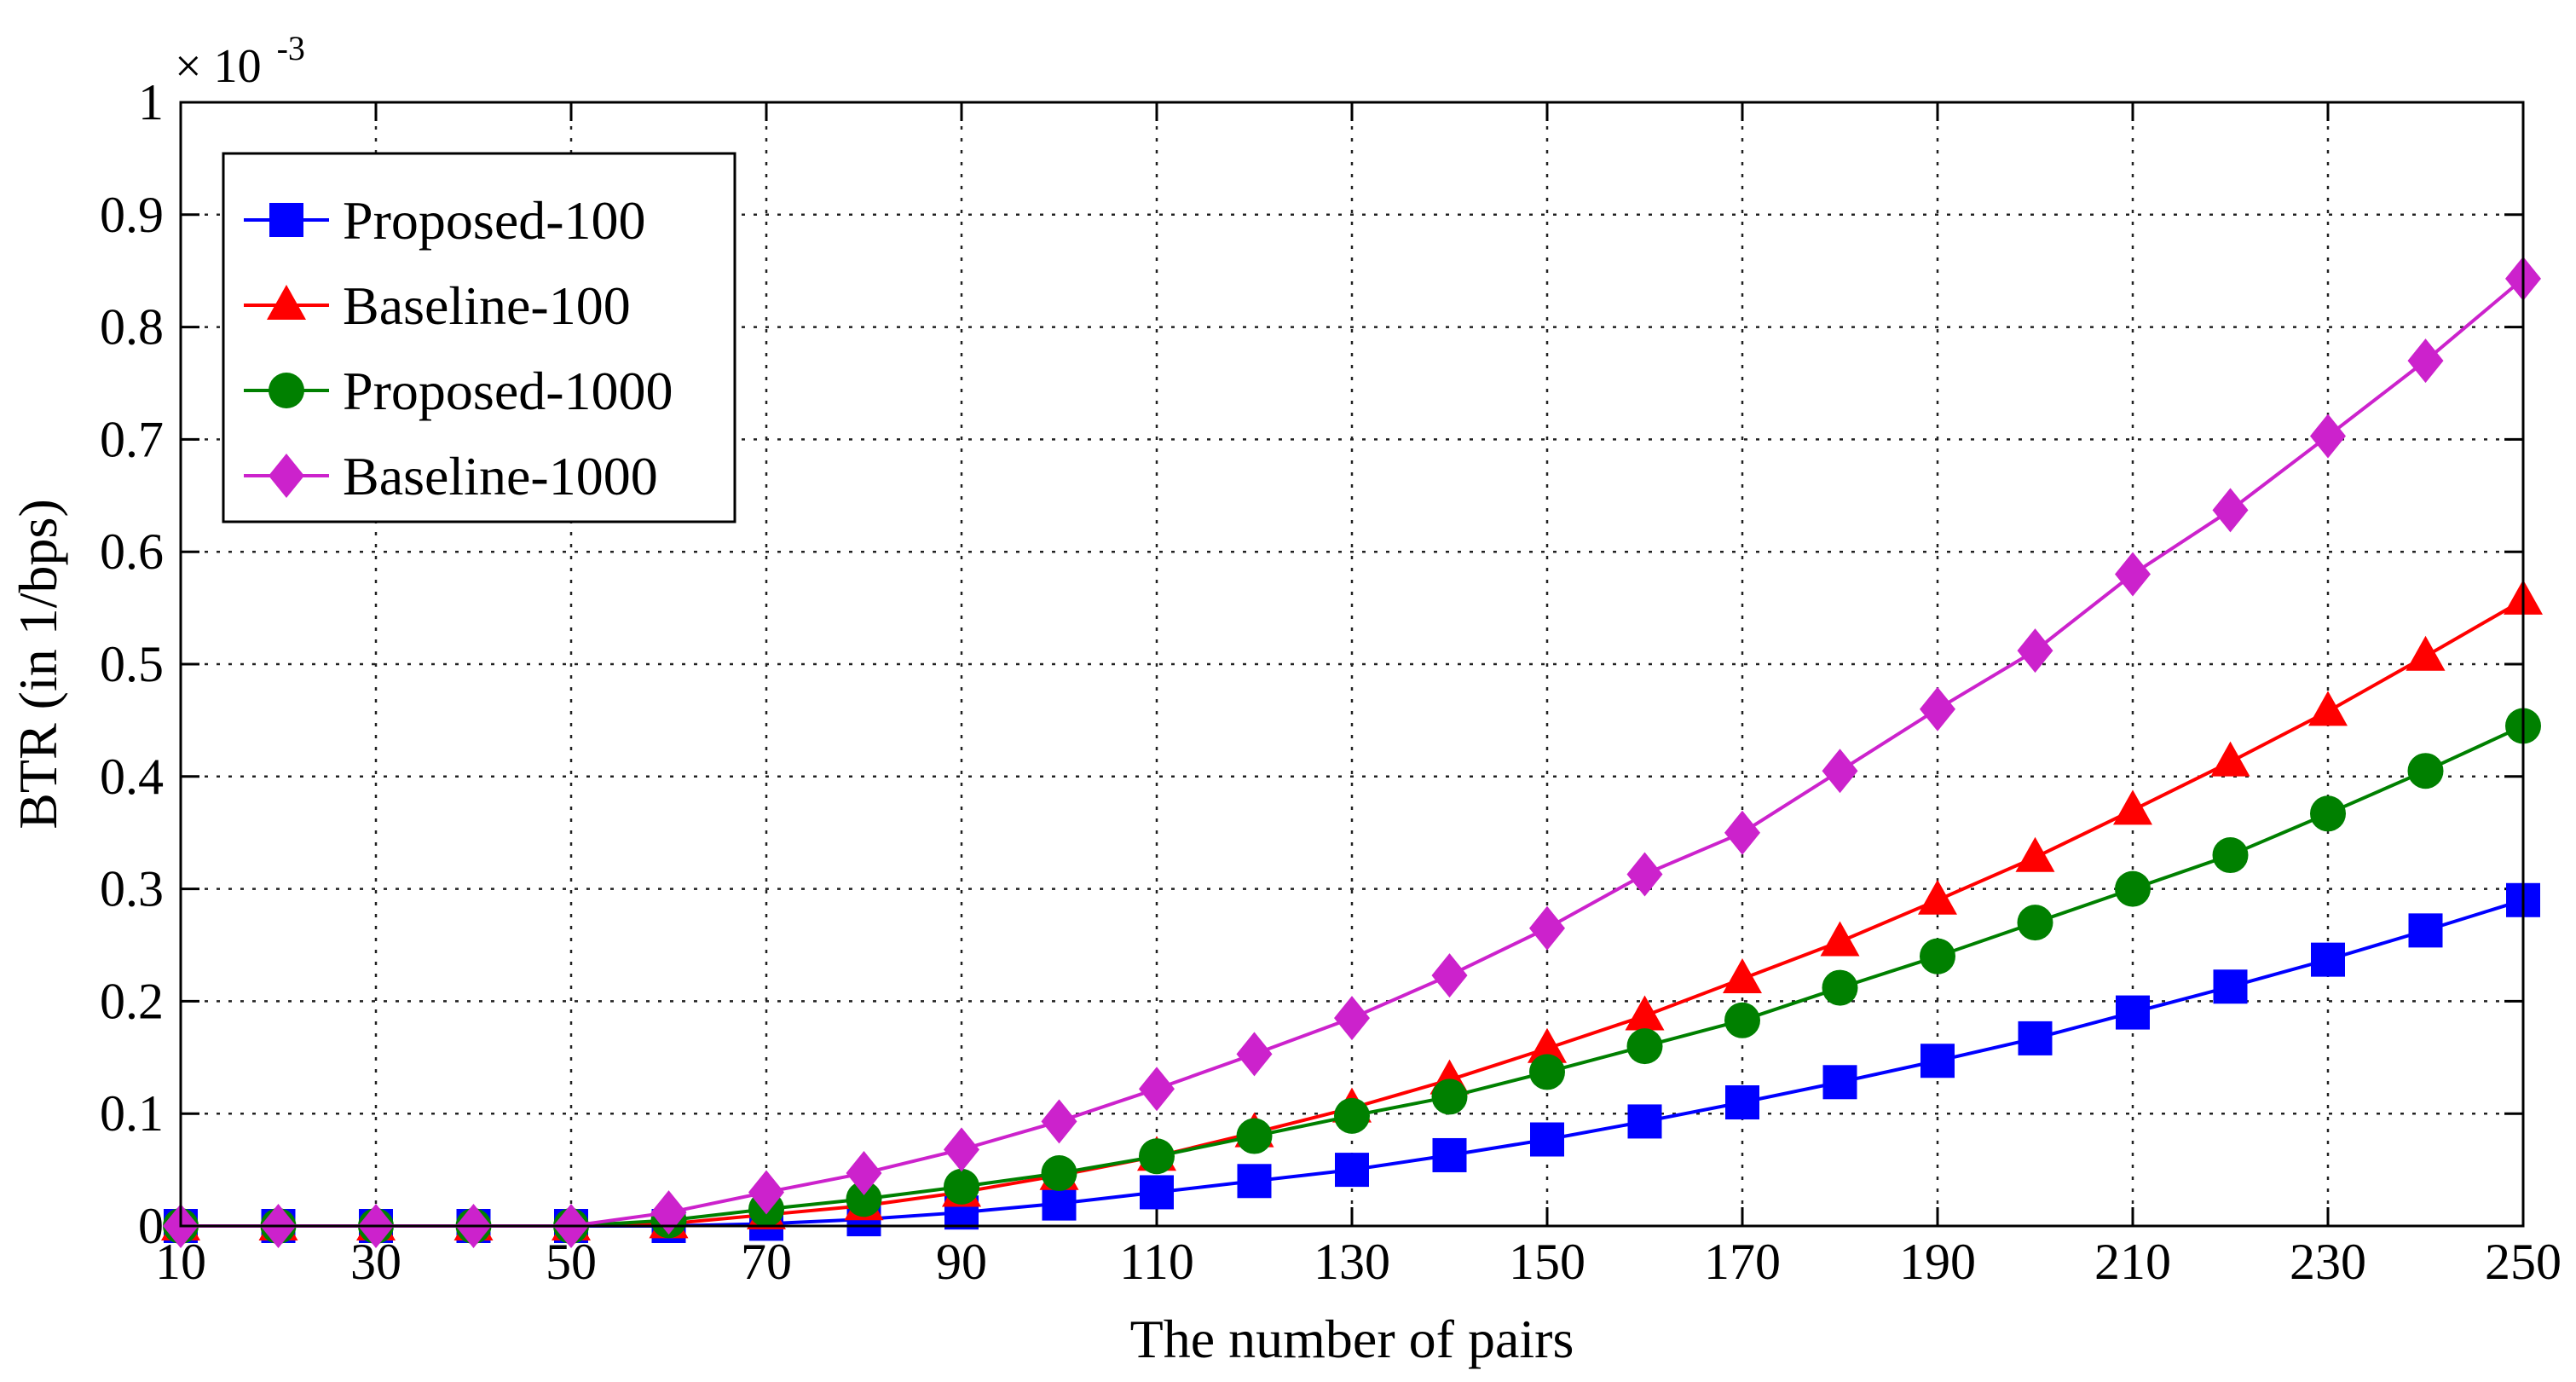 The height and width of the screenshot is (1382, 2576). I want to click on y-axis-multiplier-exponent: -3, so click(291, 48).